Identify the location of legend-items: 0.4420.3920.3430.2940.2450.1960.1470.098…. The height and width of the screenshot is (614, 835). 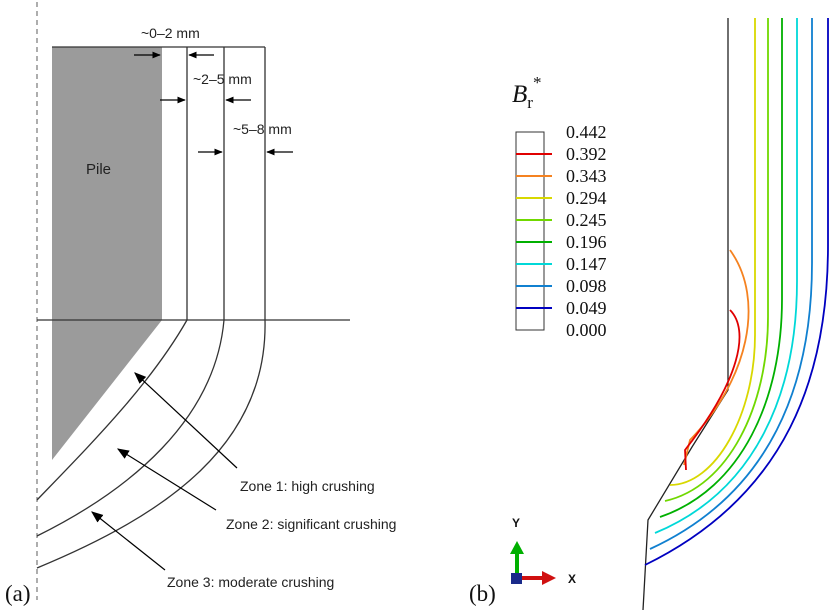
(561, 231).